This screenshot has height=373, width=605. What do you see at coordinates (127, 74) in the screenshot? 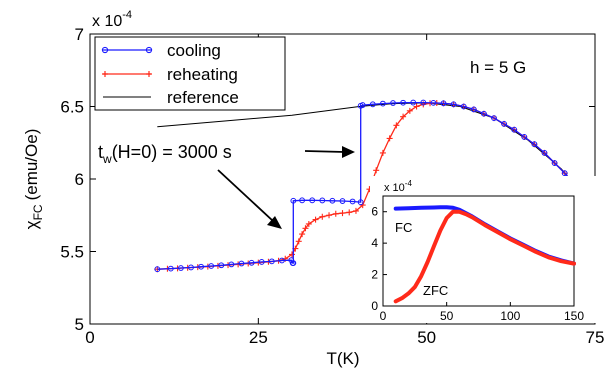
I see `legend-marker-reheating` at bounding box center [127, 74].